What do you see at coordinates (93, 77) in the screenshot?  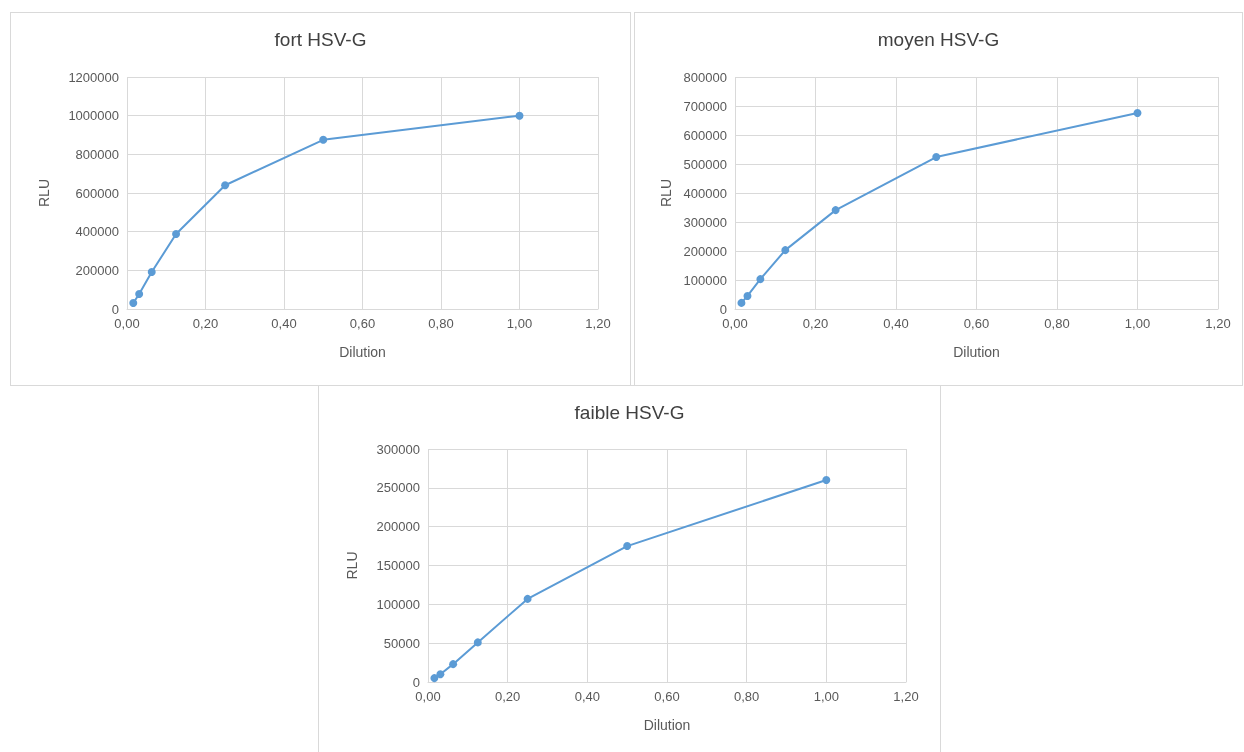 I see `y-tick-label: 1200000` at bounding box center [93, 77].